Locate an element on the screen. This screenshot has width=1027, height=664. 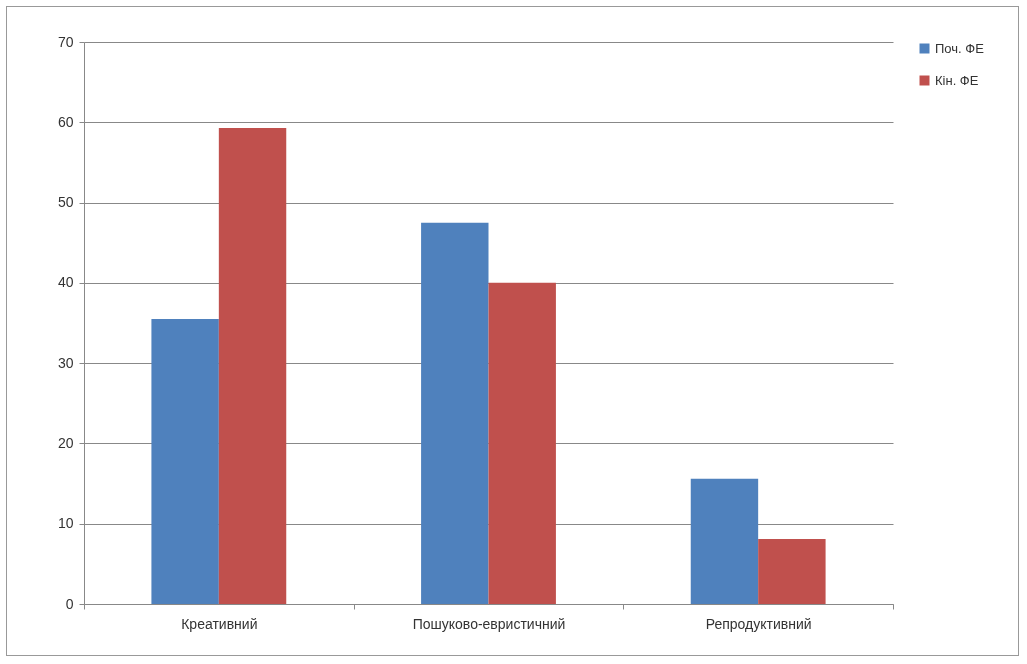
x-tick-label: Пошуково-евристичний is located at coordinates (489, 623).